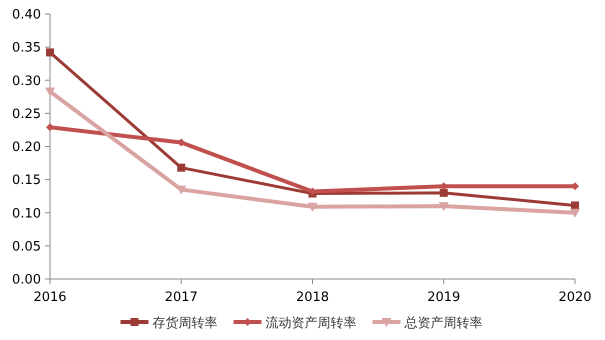  What do you see at coordinates (181, 297) in the screenshot?
I see `x-tick-label: 2017` at bounding box center [181, 297].